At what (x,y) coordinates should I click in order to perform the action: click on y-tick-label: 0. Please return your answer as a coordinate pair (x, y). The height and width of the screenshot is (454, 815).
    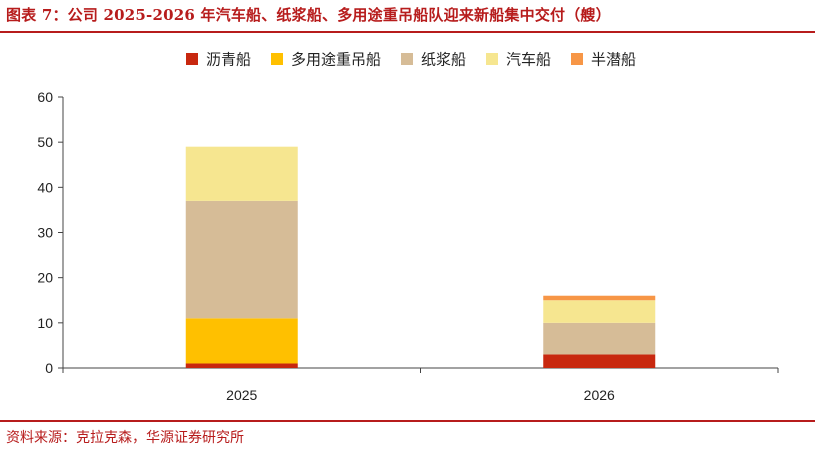
    Looking at the image, I should click on (49, 368).